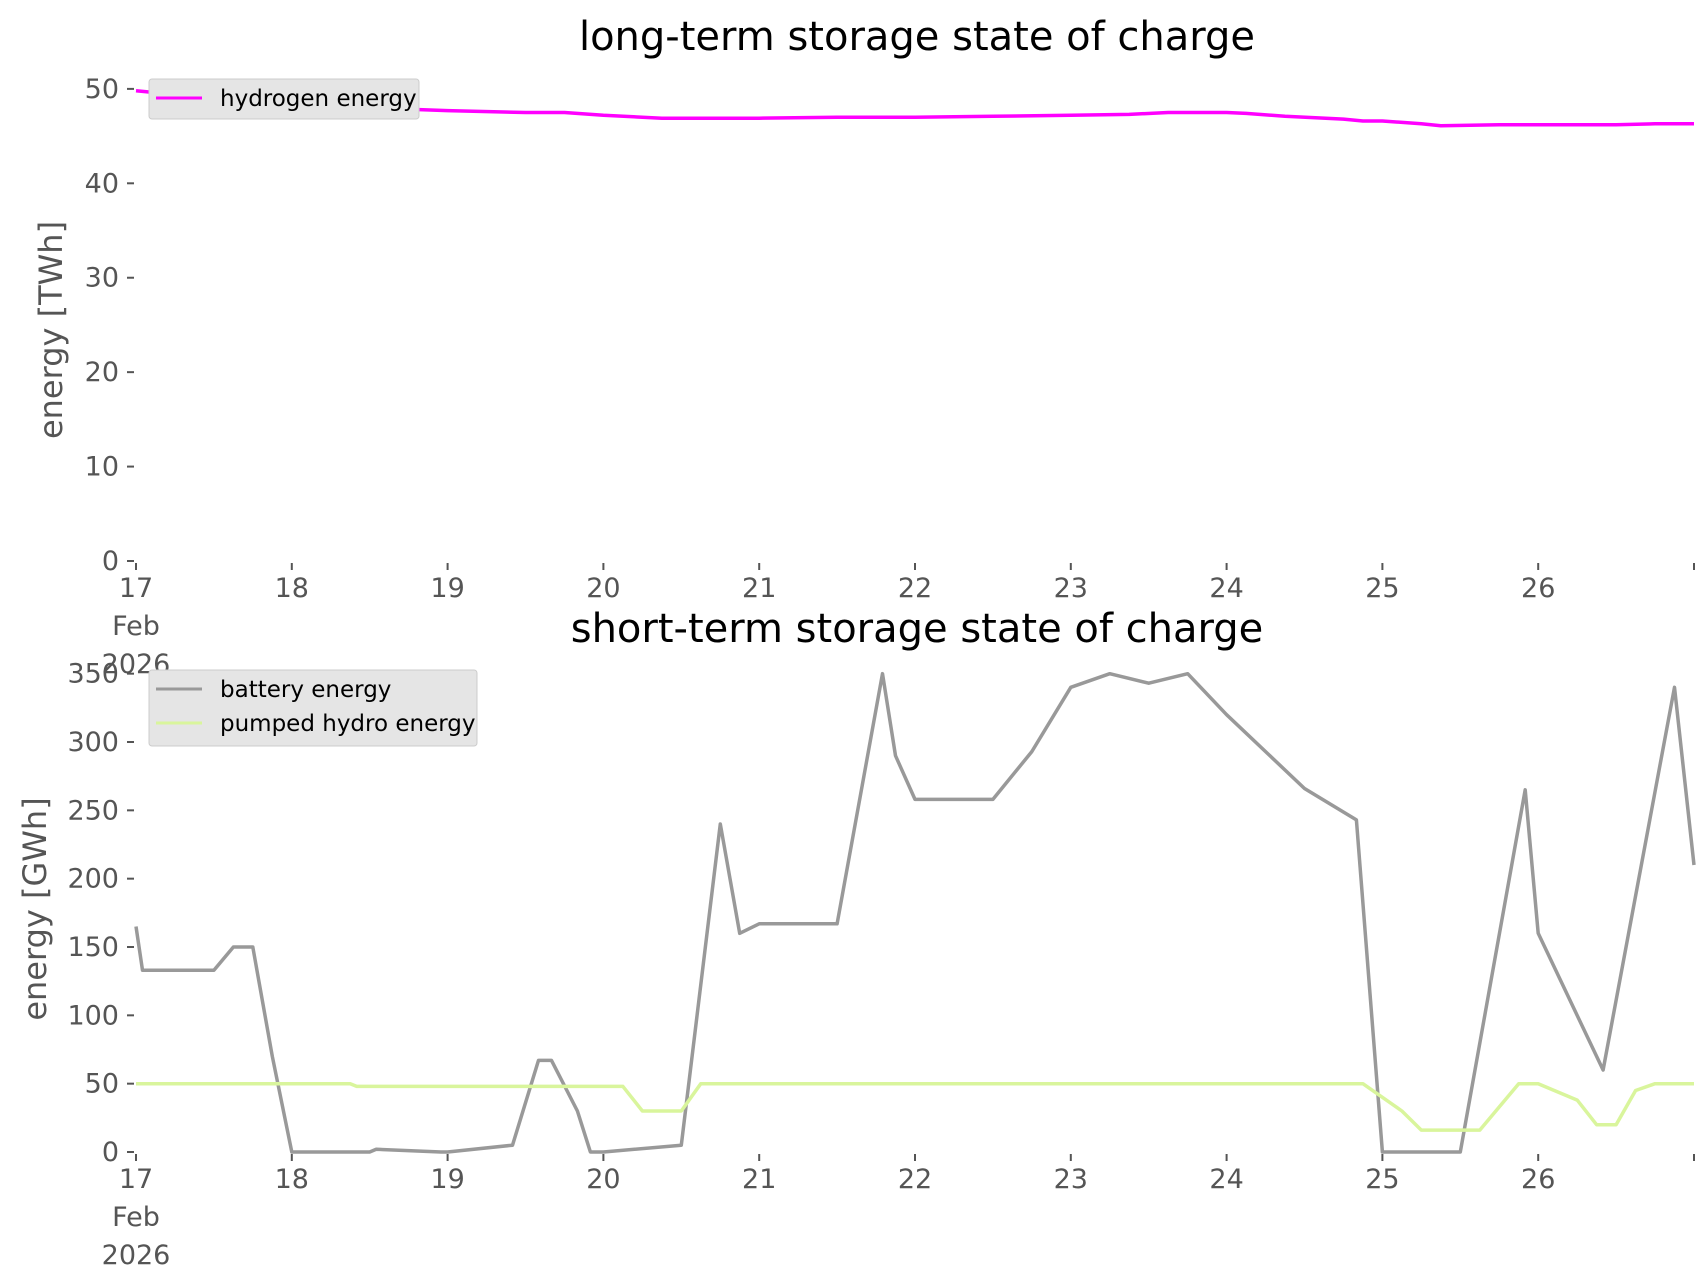  What do you see at coordinates (93, 742) in the screenshot?
I see `y-tick-label: 300` at bounding box center [93, 742].